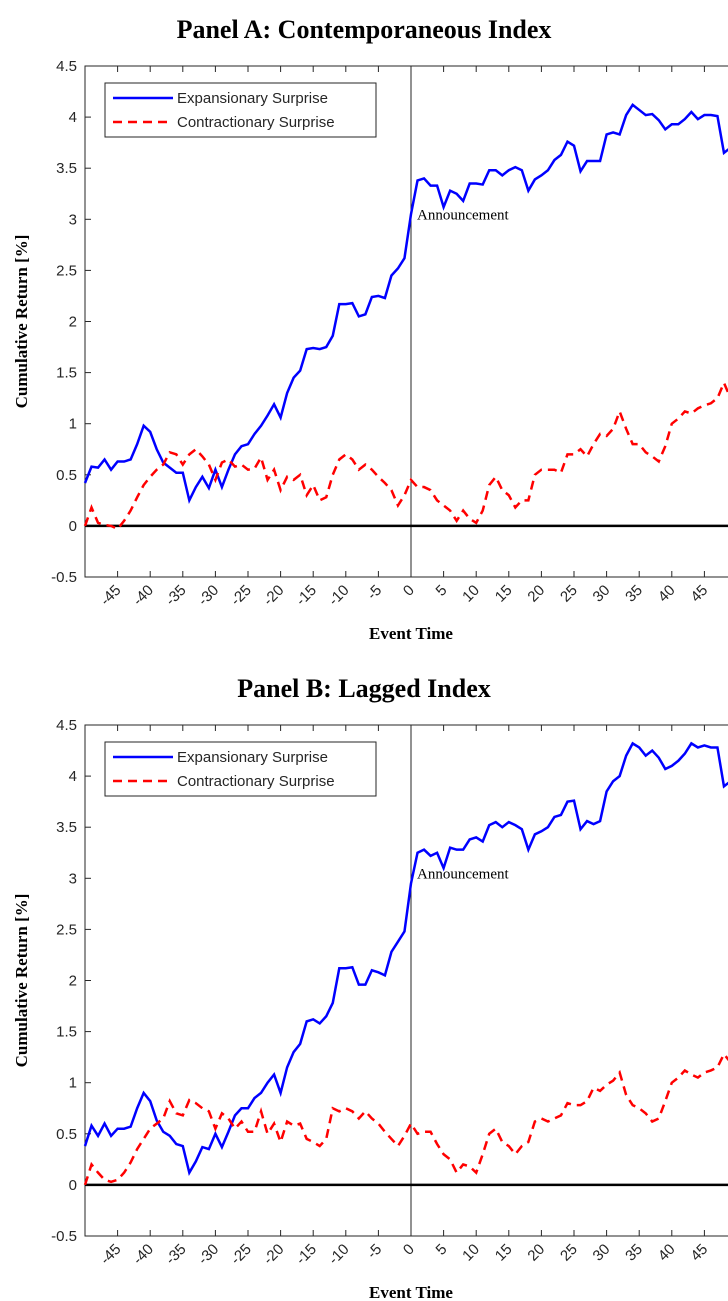 The image size is (728, 1301). What do you see at coordinates (364, 688) in the screenshot?
I see `chart-title: Panel B: Lagged Index` at bounding box center [364, 688].